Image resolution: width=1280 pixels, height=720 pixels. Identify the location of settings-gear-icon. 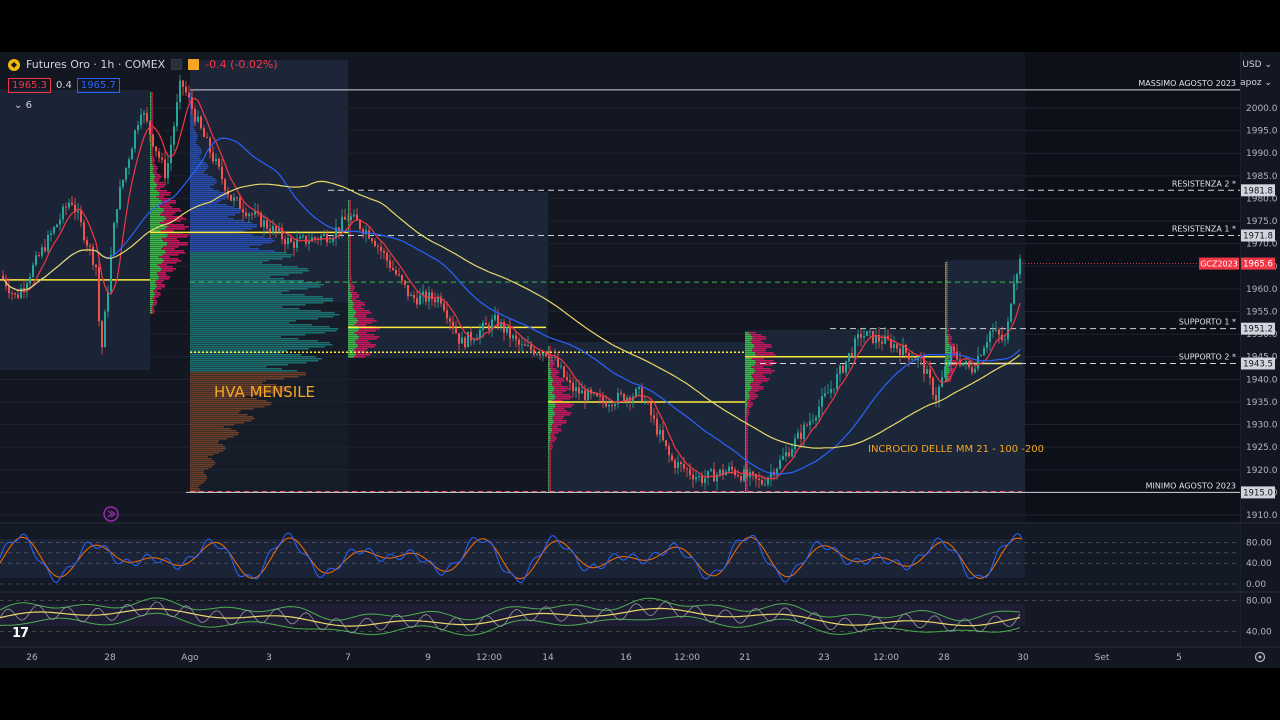
(1260, 657).